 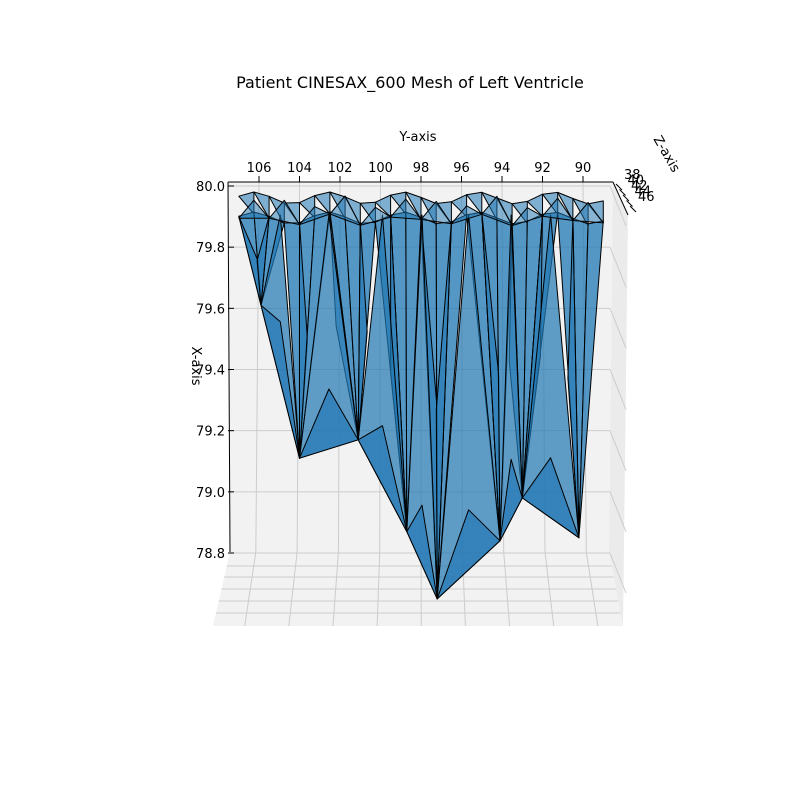 I want to click on x-tick-label-4: 79.2, so click(x=210, y=432).